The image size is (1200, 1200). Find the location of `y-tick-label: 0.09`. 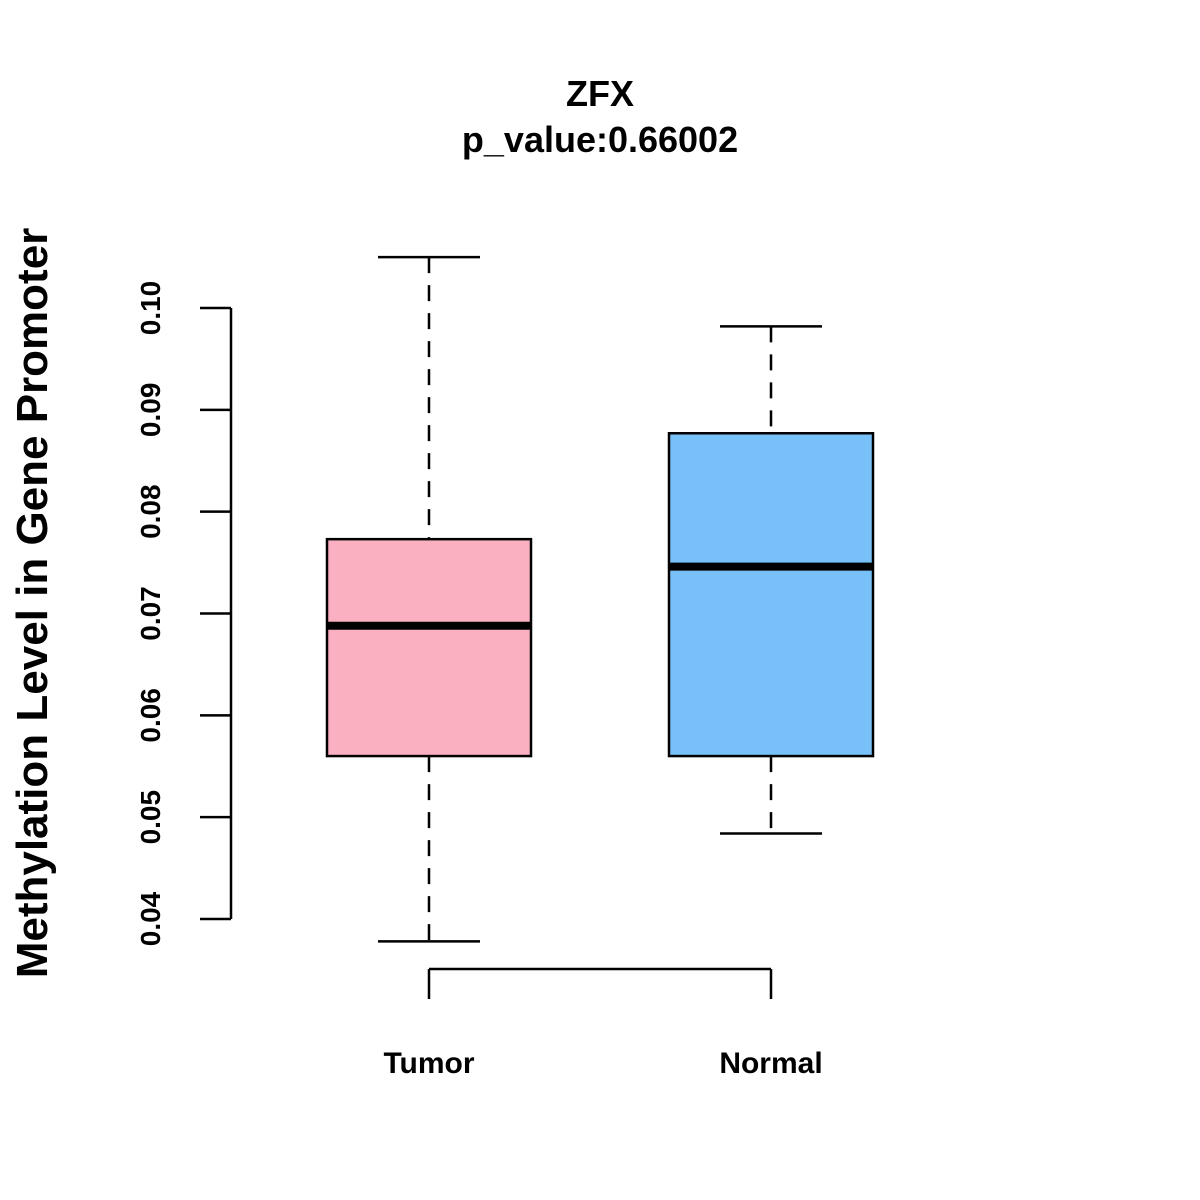

y-tick-label: 0.09 is located at coordinates (150, 410).